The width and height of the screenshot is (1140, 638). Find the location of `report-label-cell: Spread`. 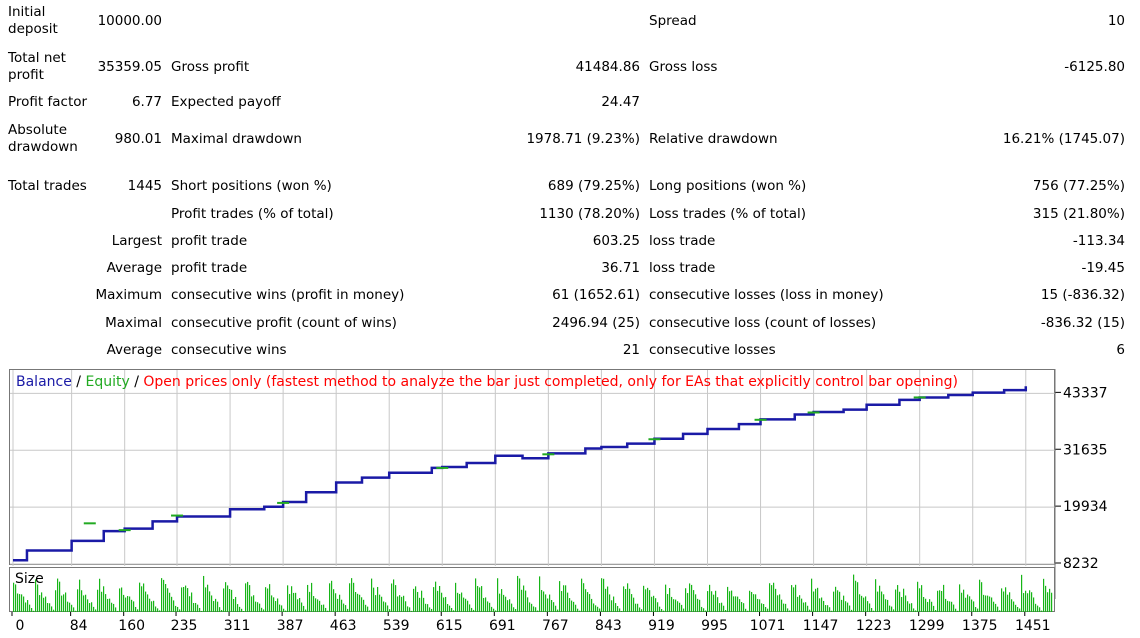

report-label-cell: Spread is located at coordinates (673, 21).